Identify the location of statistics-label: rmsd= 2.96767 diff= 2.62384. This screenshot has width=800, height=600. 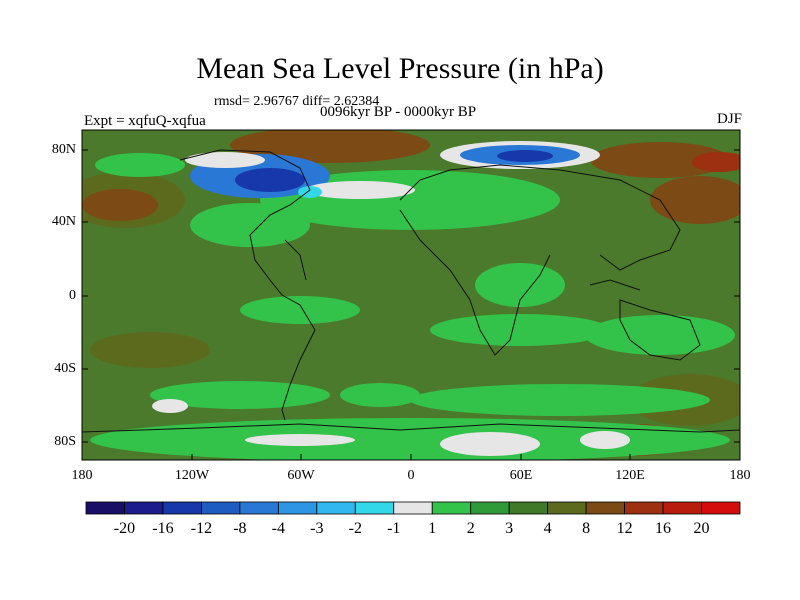
(297, 101).